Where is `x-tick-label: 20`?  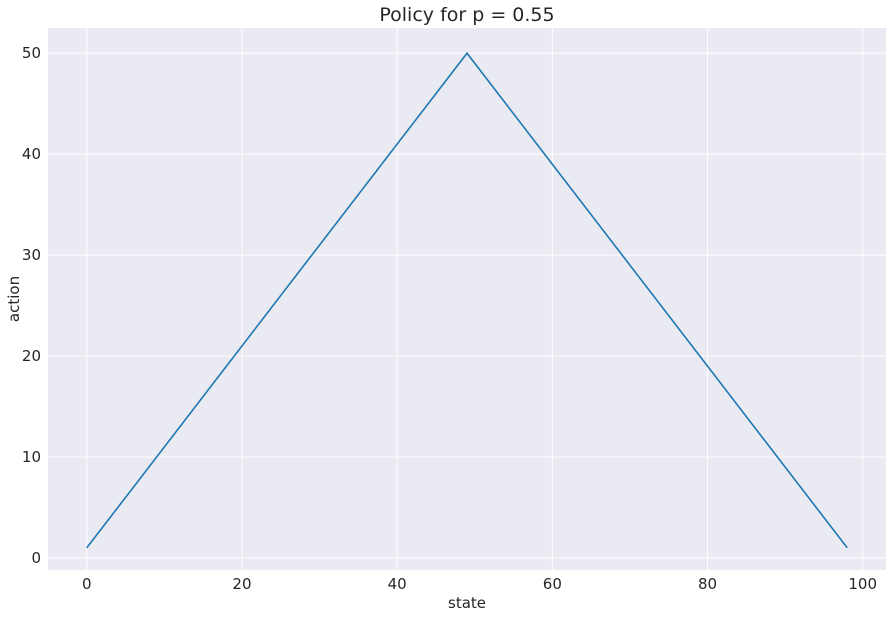 x-tick-label: 20 is located at coordinates (241, 584).